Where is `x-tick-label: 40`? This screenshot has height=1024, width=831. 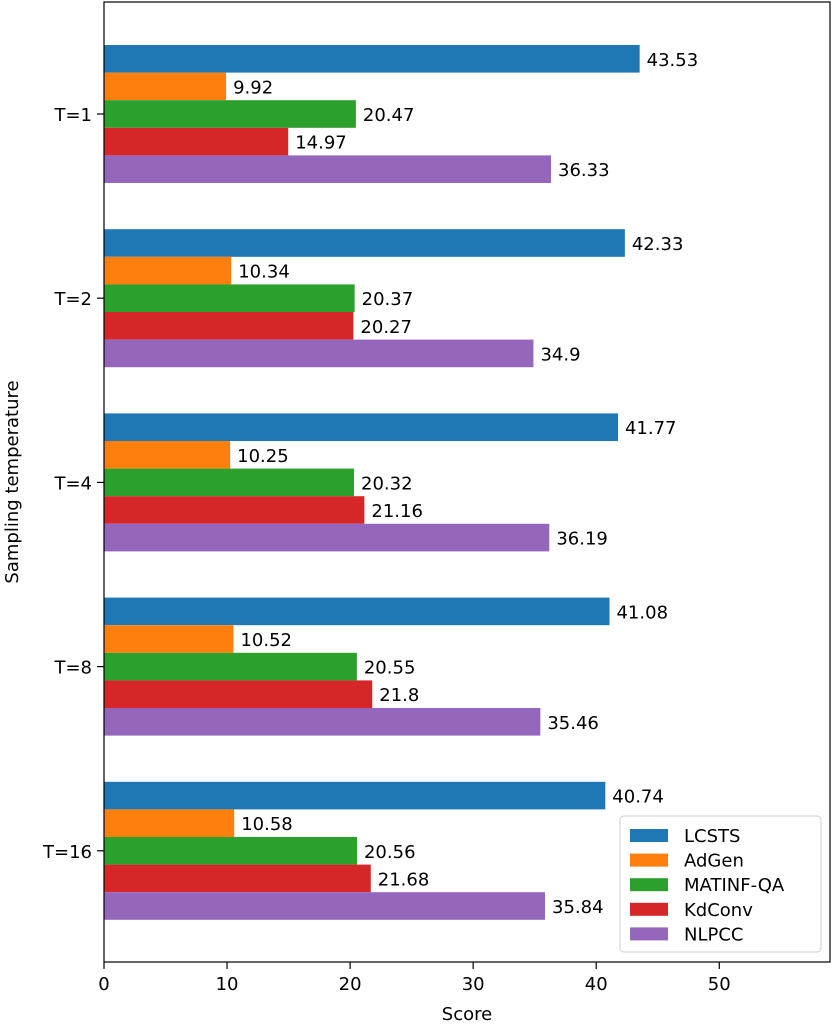 x-tick-label: 40 is located at coordinates (596, 984).